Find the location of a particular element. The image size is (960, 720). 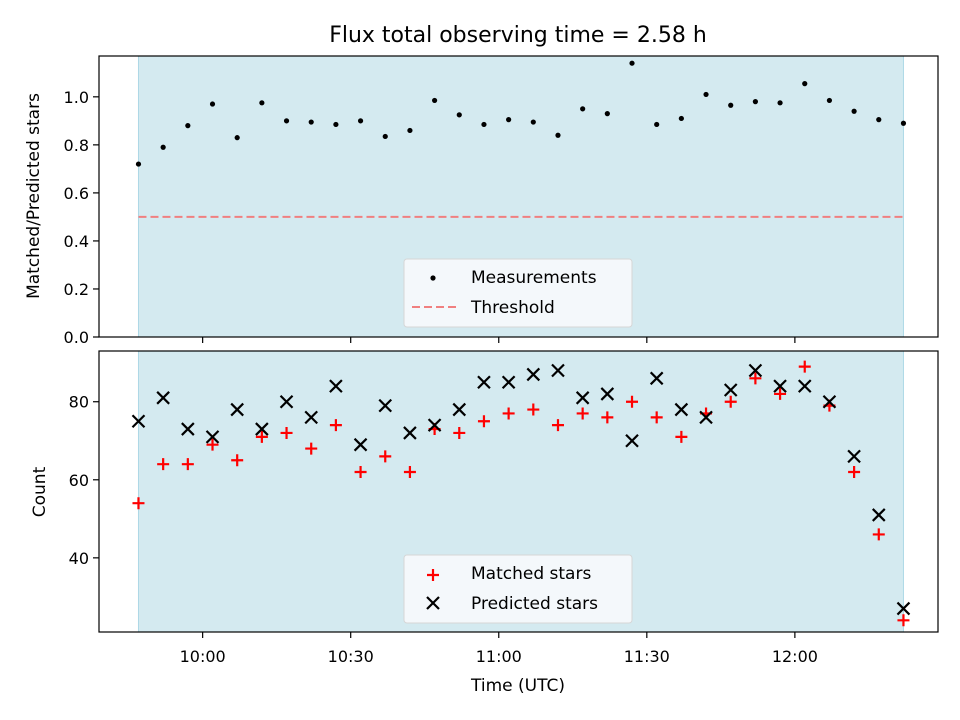

legend-top-box is located at coordinates (518, 293).